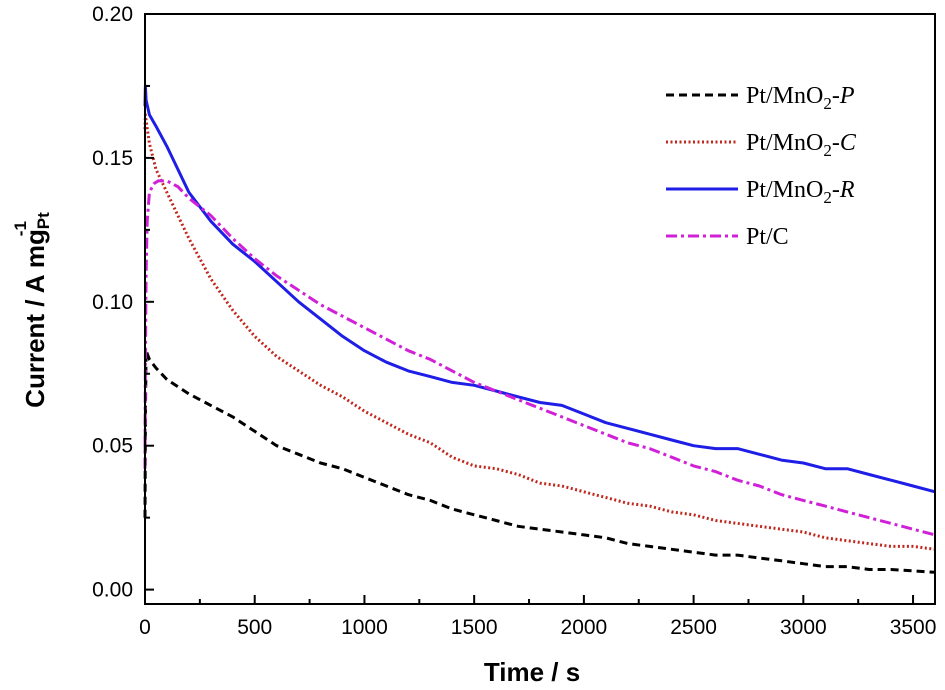  What do you see at coordinates (913, 627) in the screenshot?
I see `x-tick-label: 3500` at bounding box center [913, 627].